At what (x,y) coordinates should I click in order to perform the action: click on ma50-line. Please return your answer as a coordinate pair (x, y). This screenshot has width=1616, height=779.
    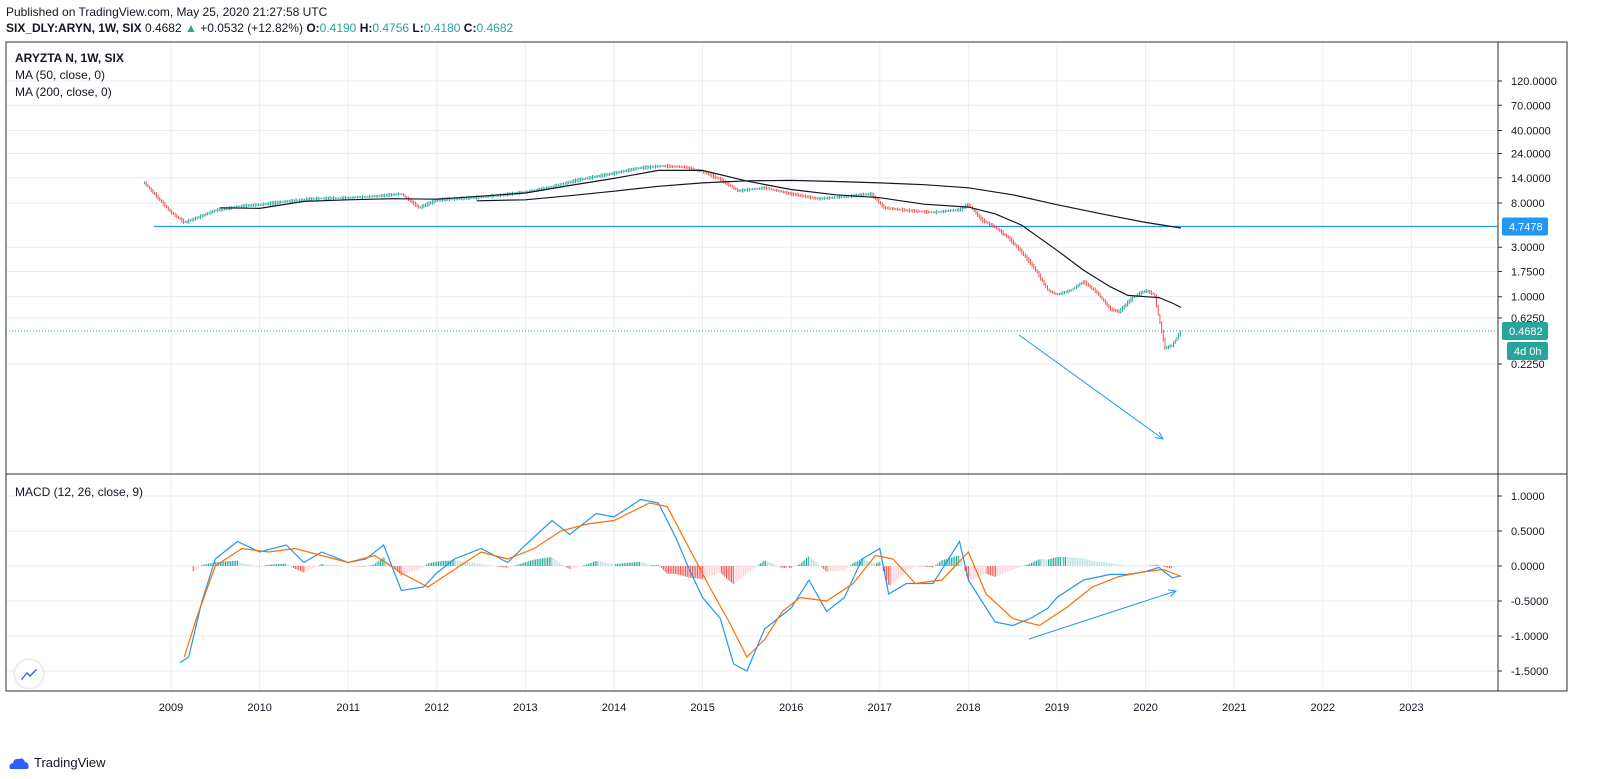
    Looking at the image, I should click on (700, 238).